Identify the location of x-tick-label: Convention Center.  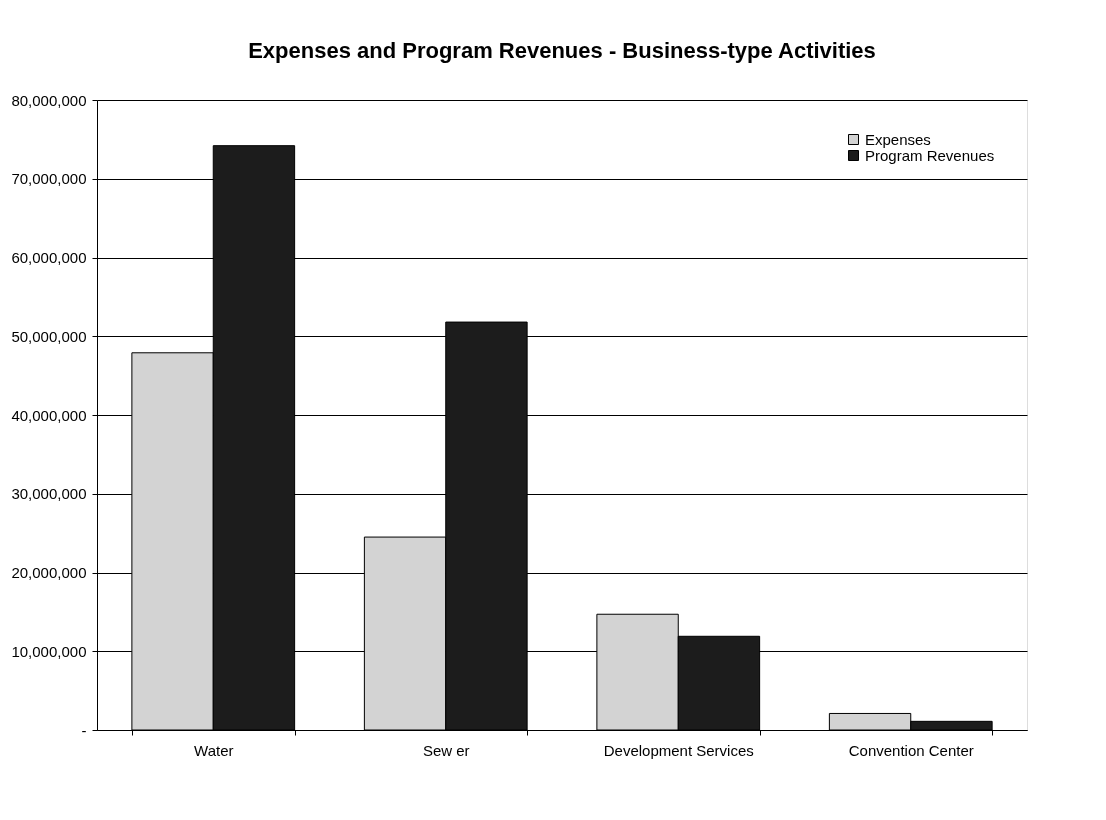
(911, 750).